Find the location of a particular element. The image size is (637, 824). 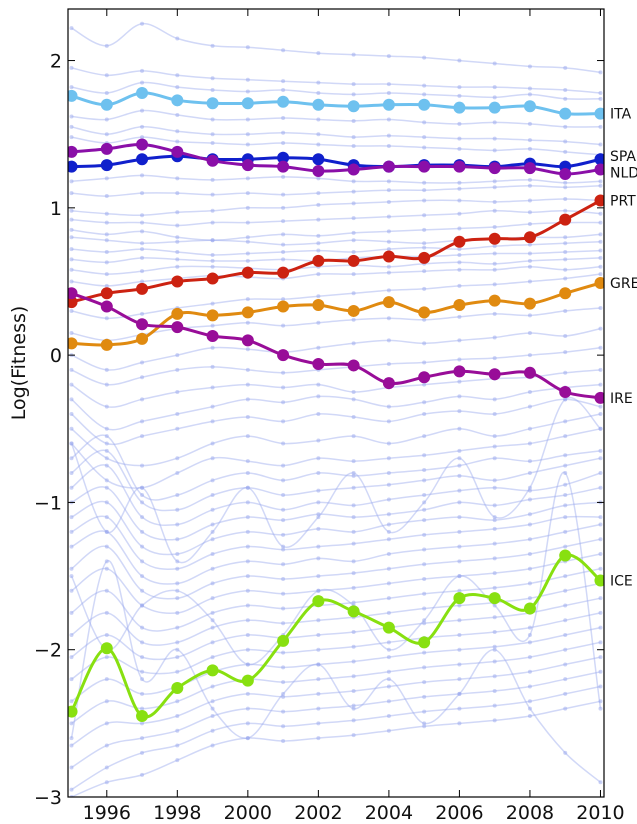

y-tick-label: −2 is located at coordinates (48, 651).